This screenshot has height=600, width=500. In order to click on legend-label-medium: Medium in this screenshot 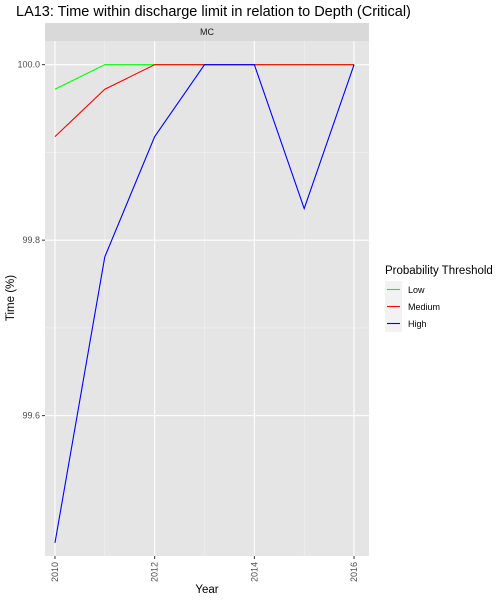, I will do `click(424, 307)`.